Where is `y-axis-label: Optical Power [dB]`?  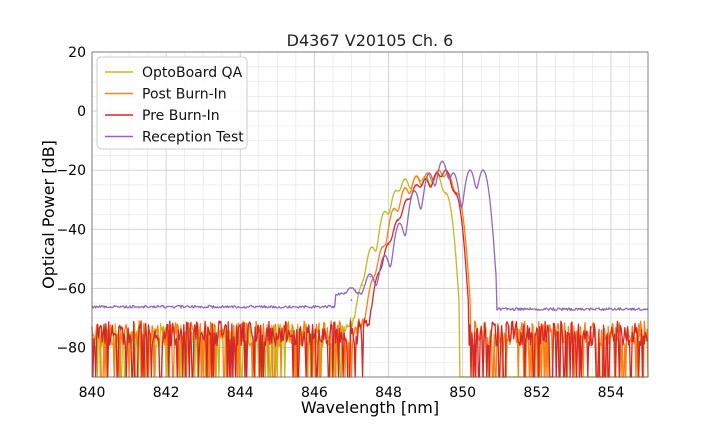
y-axis-label: Optical Power [dB] is located at coordinates (48, 214).